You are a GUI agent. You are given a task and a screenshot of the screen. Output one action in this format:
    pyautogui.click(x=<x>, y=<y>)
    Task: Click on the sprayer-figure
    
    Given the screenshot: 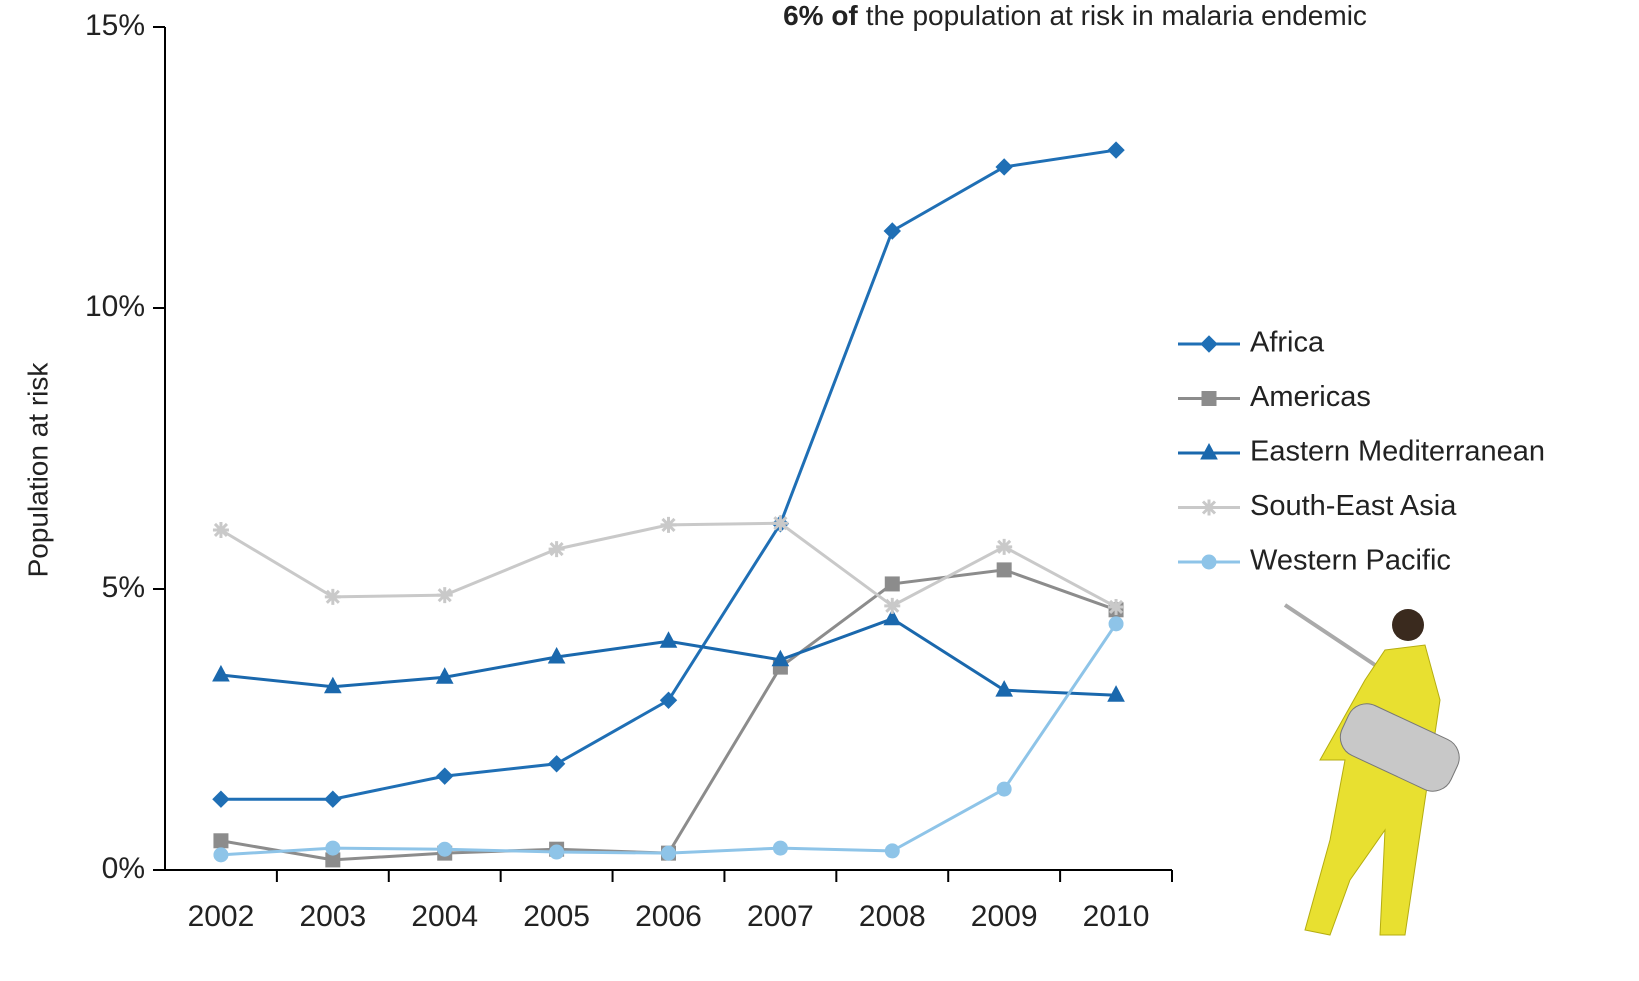 What is the action you would take?
    pyautogui.click(x=1371, y=769)
    